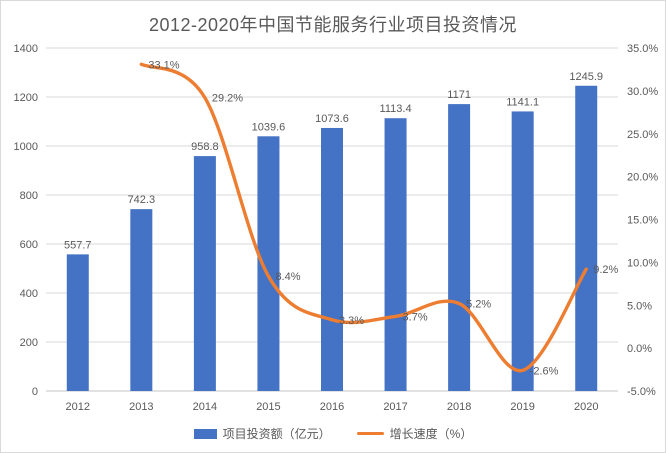 The image size is (666, 453). What do you see at coordinates (332, 407) in the screenshot?
I see `x-axis-label: 2016` at bounding box center [332, 407].